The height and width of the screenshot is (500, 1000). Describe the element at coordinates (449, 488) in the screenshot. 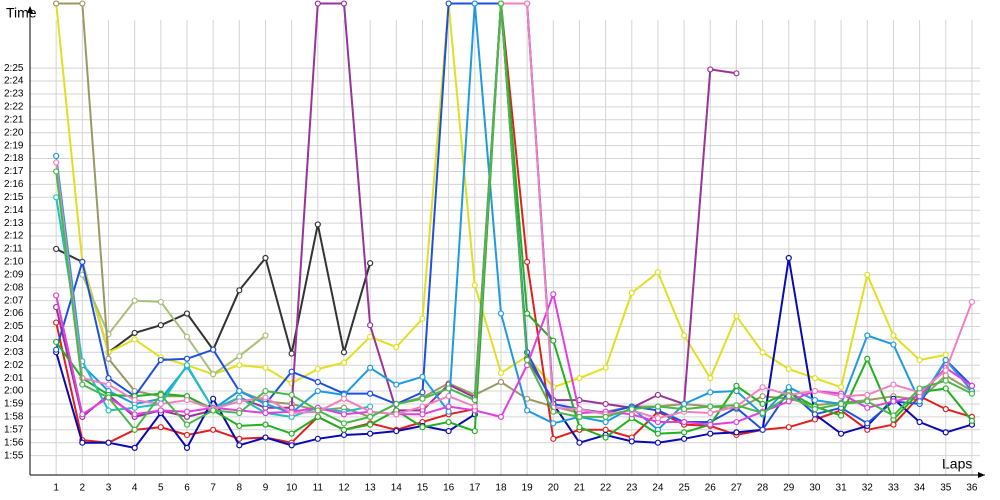

I see `x-tick-label: 16` at that location.